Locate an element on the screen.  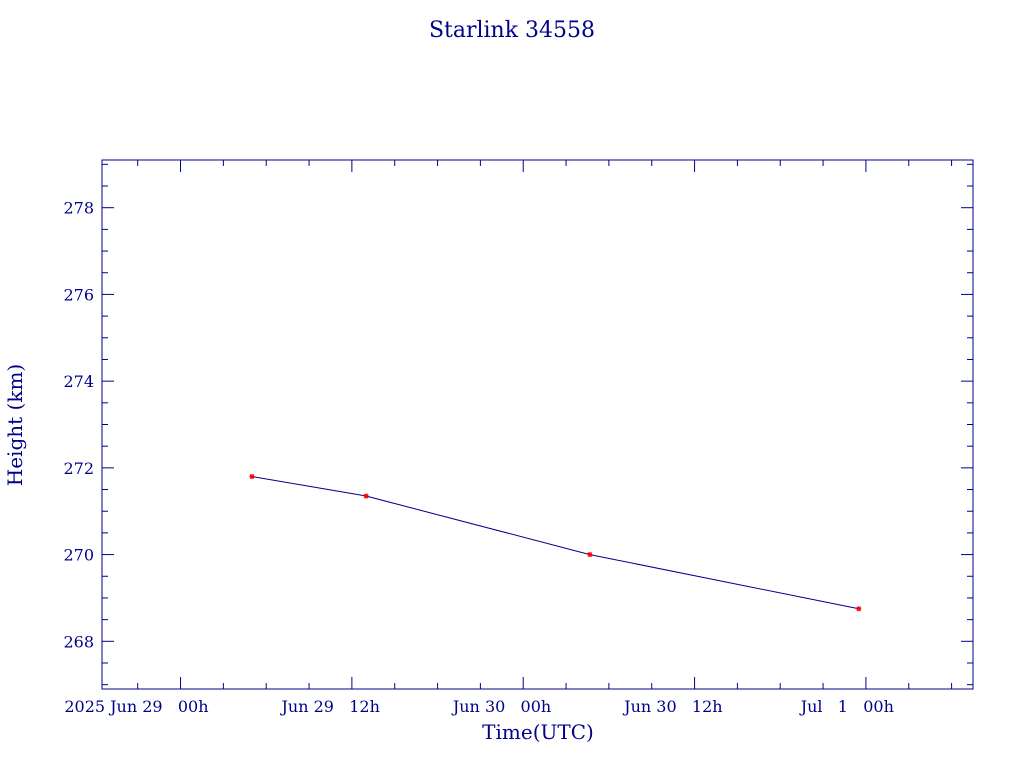
y-tick-label: 268 is located at coordinates (78, 641).